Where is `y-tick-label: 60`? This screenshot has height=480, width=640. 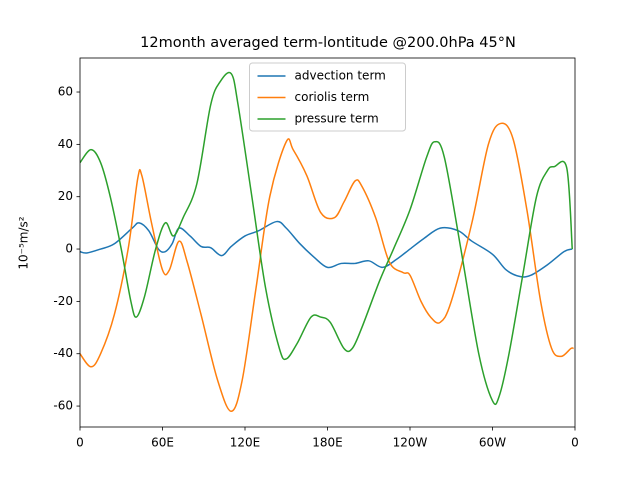
y-tick-label: 60 is located at coordinates (65, 92).